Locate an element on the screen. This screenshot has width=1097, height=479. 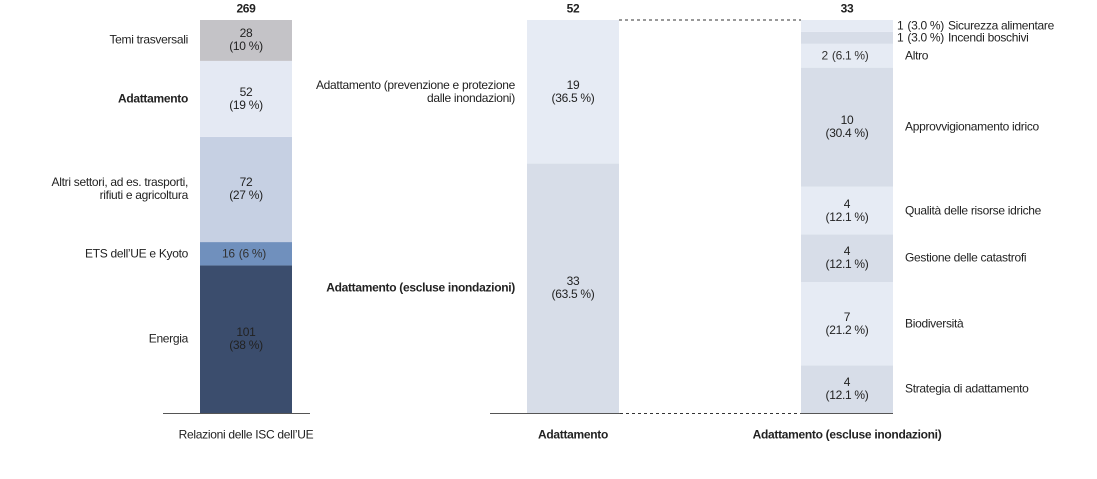
segment-value: 101 (38 %) is located at coordinates (246, 339).